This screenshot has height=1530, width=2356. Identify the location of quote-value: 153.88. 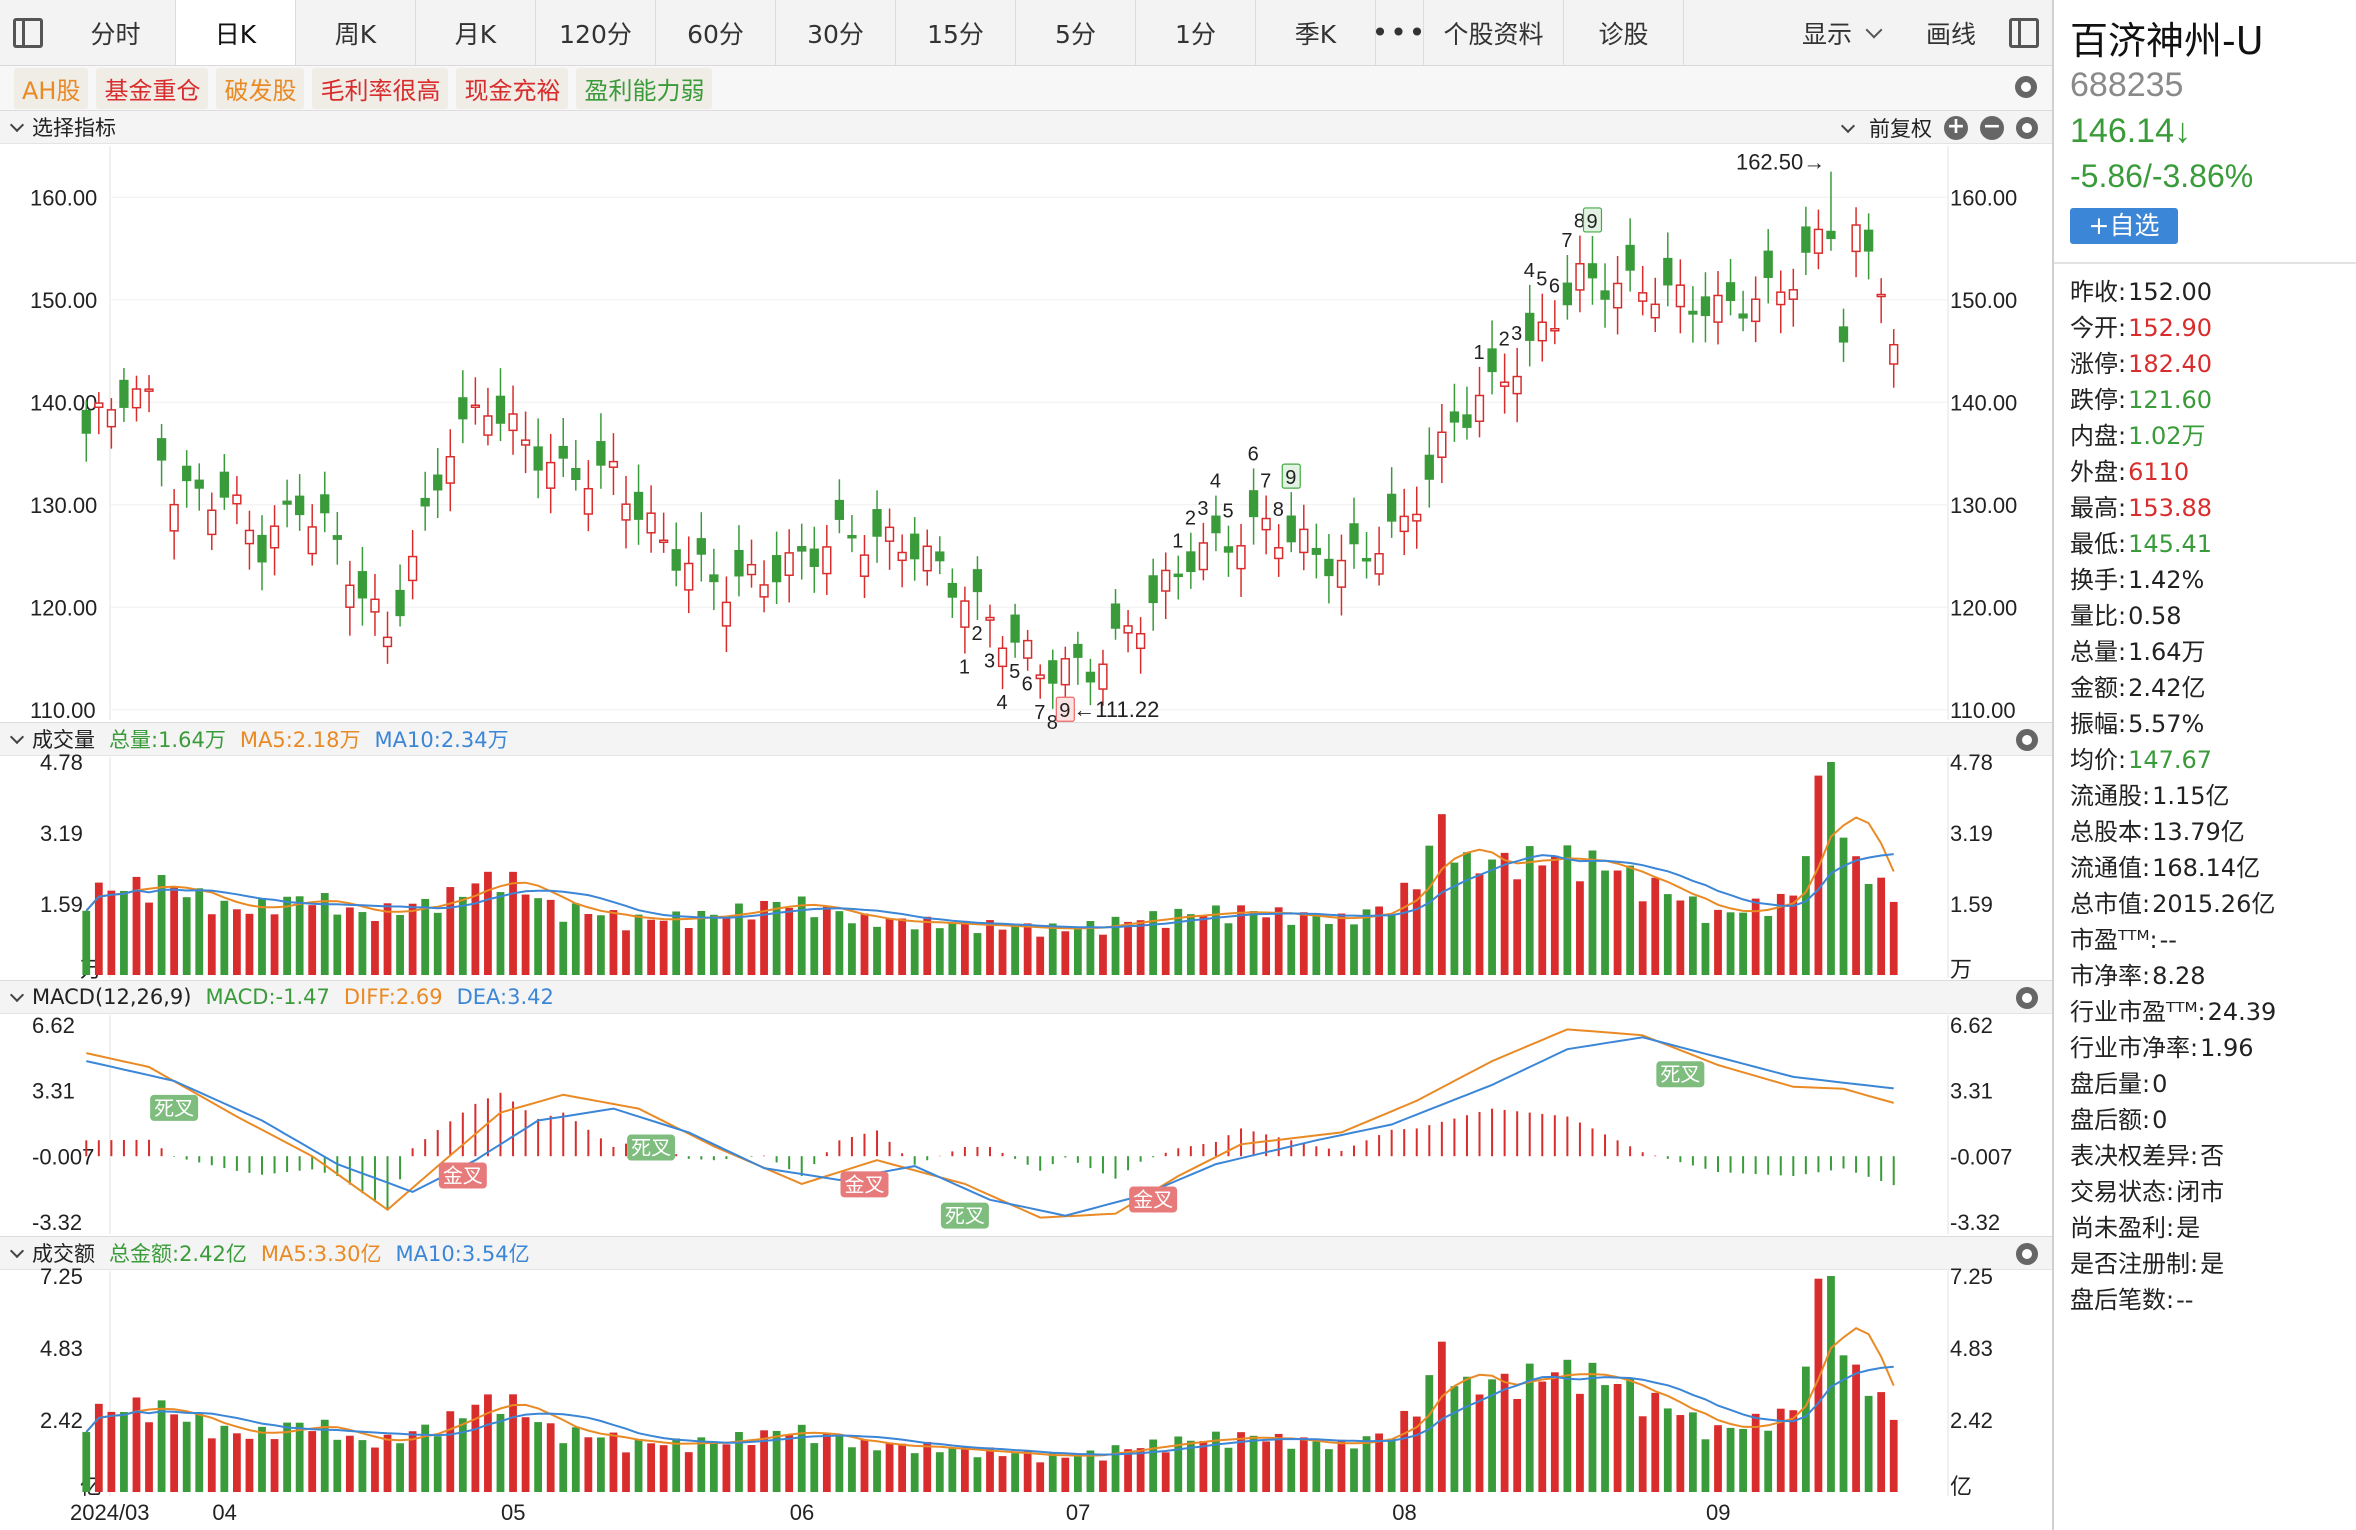
(2170, 508).